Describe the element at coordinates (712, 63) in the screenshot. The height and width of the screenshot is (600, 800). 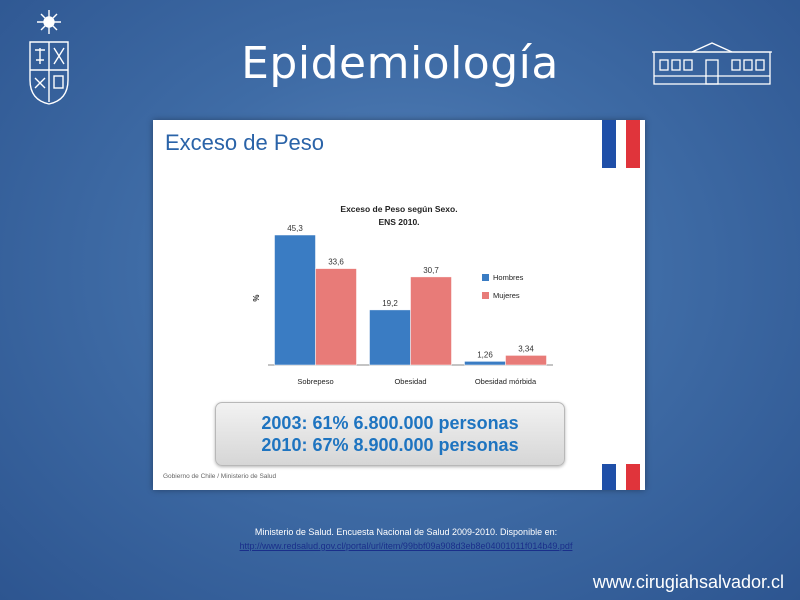
I see `hospital-building-logo` at that location.